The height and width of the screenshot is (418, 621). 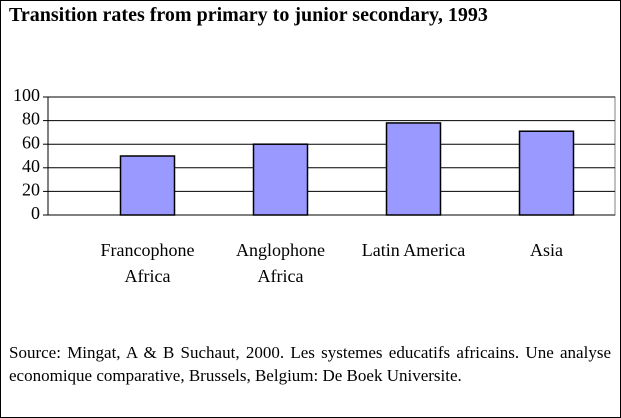 I want to click on x-tick-label: Francophone Africa, so click(x=147, y=263).